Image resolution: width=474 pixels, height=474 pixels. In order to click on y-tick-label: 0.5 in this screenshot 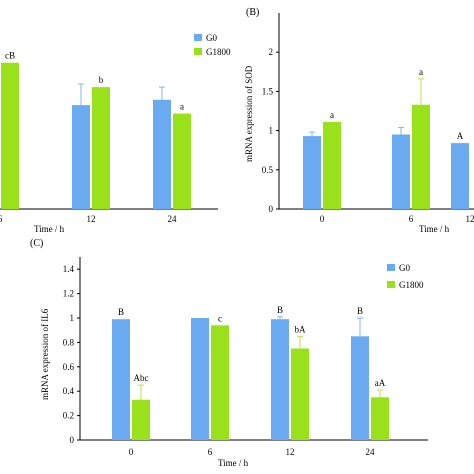, I will do `click(268, 170)`.